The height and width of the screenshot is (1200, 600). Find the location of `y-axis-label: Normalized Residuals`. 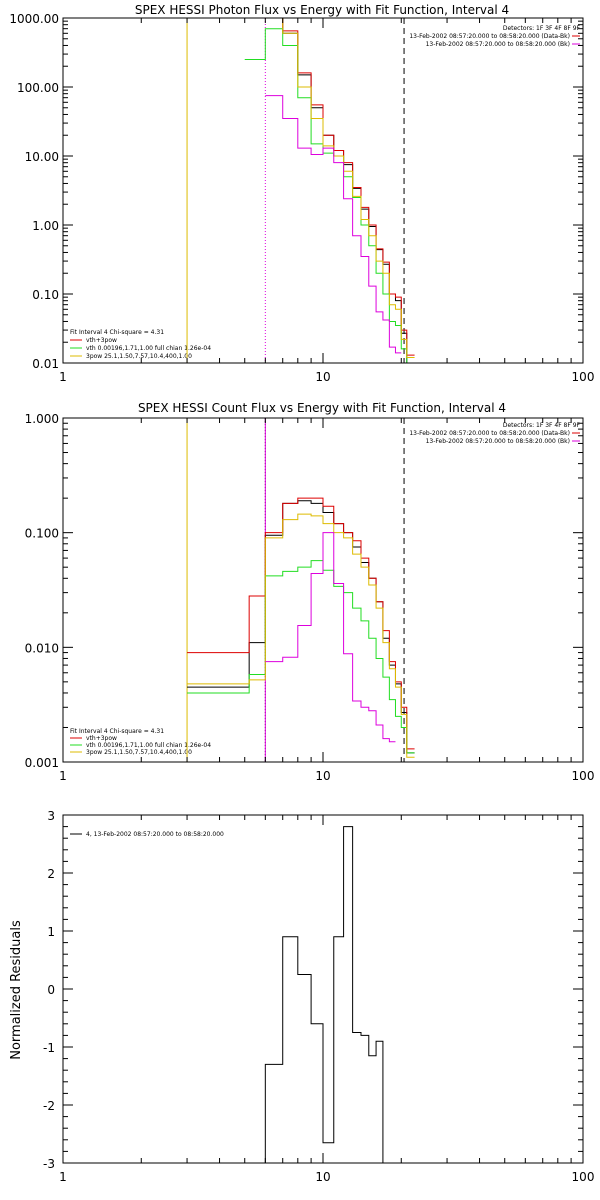

y-axis-label: Normalized Residuals is located at coordinates (16, 990).